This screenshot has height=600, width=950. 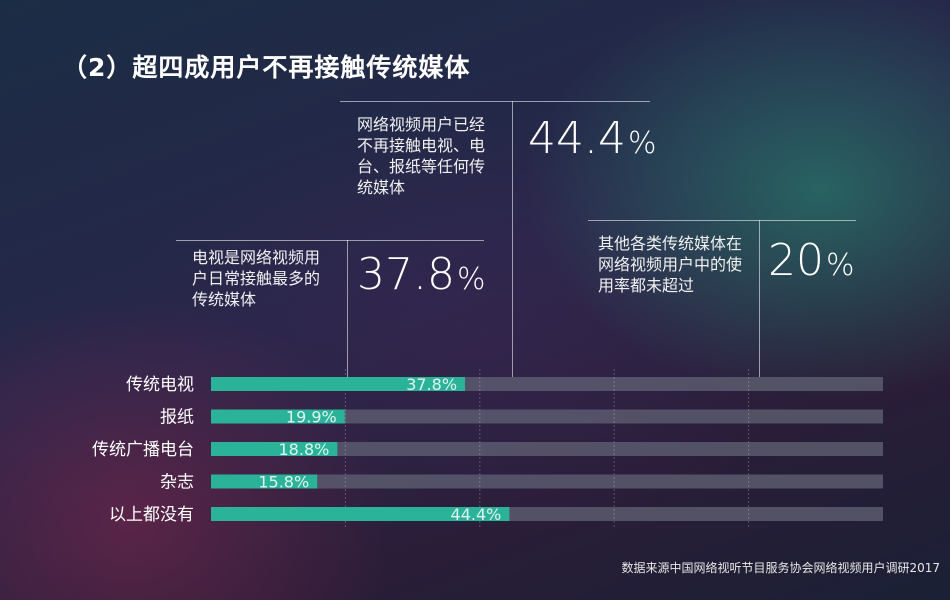 What do you see at coordinates (780, 568) in the screenshot?
I see `data-source-note: 数据来源中国网络视听节目服务协会网络视频用户调研2017` at bounding box center [780, 568].